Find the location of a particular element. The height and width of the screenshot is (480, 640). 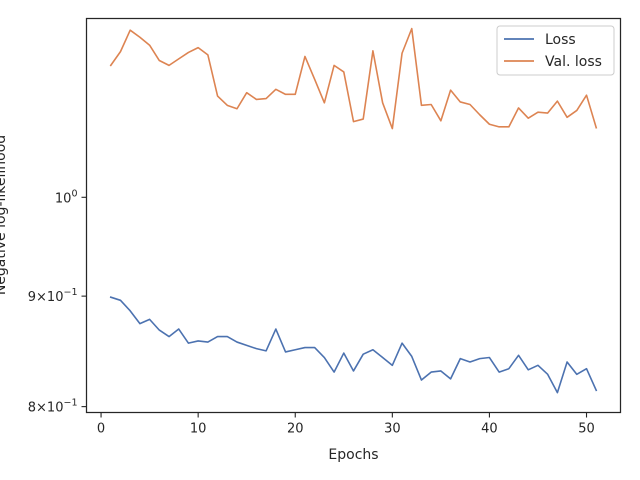

y-tick-label: 100 is located at coordinates (66, 197).